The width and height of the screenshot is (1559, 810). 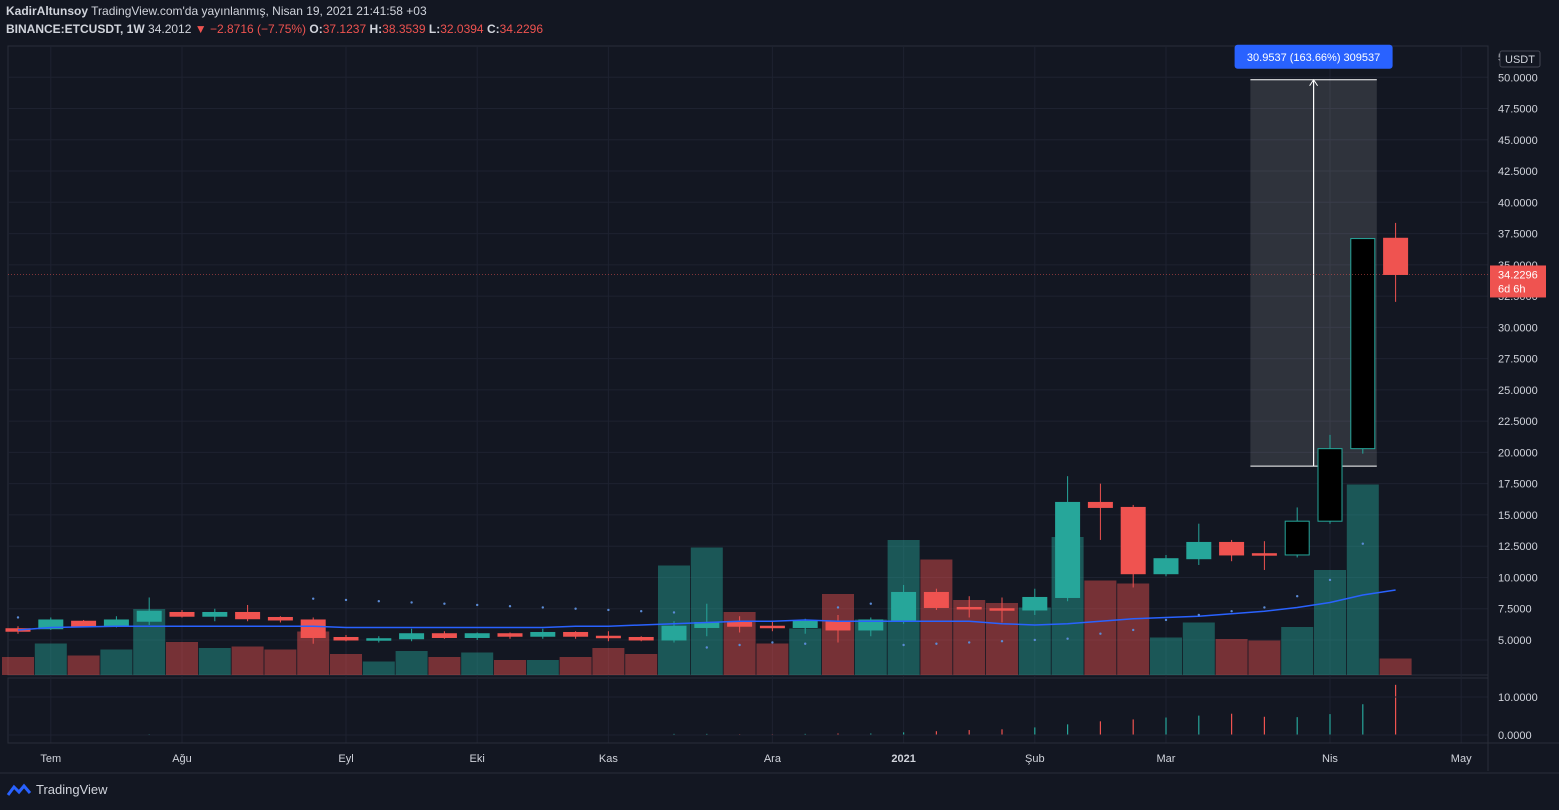 What do you see at coordinates (1518, 578) in the screenshot?
I see `price-tick-label: 10.0000` at bounding box center [1518, 578].